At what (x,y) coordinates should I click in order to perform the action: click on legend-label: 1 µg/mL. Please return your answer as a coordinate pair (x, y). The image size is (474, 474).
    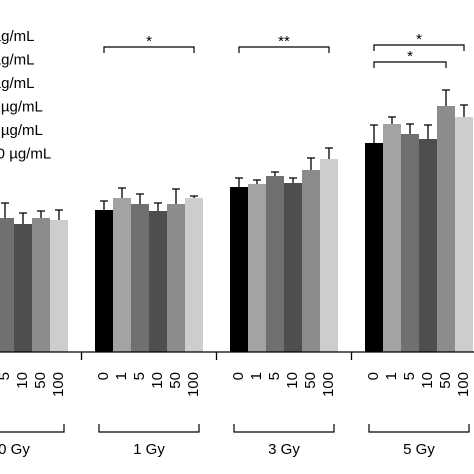
    Looking at the image, I should click on (17, 59).